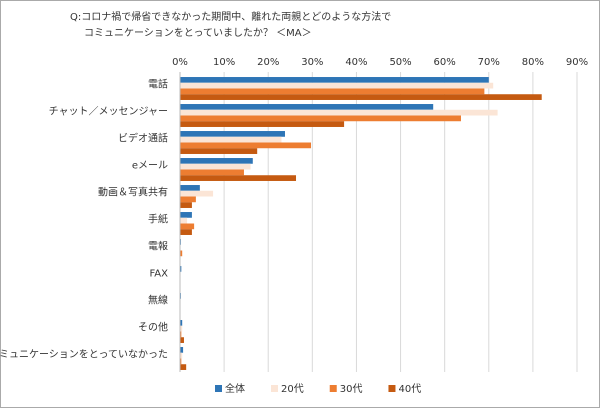 This screenshot has width=600, height=408. Describe the element at coordinates (268, 62) in the screenshot. I see `x-tick-label: 20%` at that location.